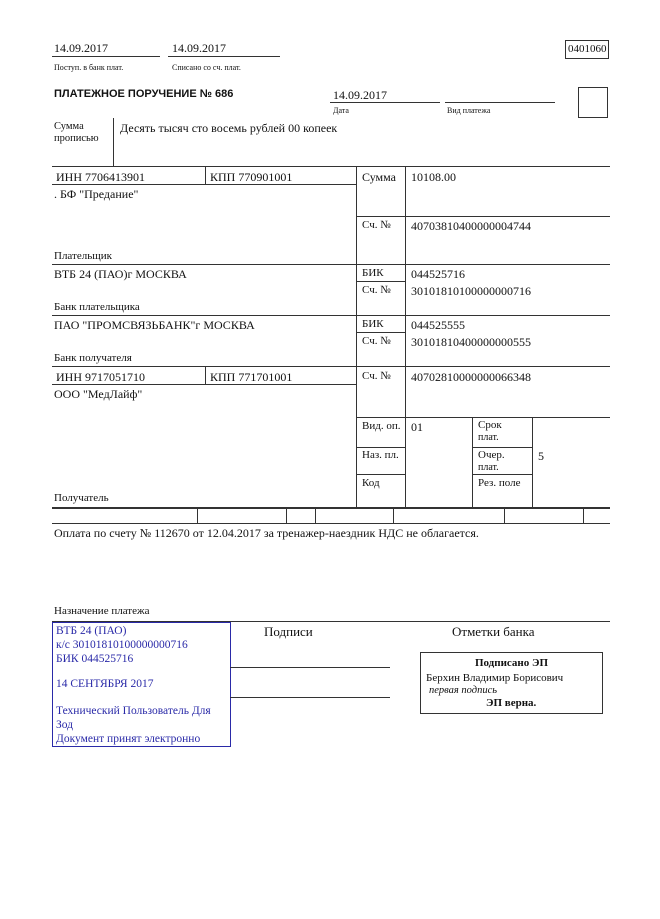 This screenshot has width=660, height=919. Describe the element at coordinates (493, 631) in the screenshot. I see `bank-marks-label: Отметки банка` at that location.